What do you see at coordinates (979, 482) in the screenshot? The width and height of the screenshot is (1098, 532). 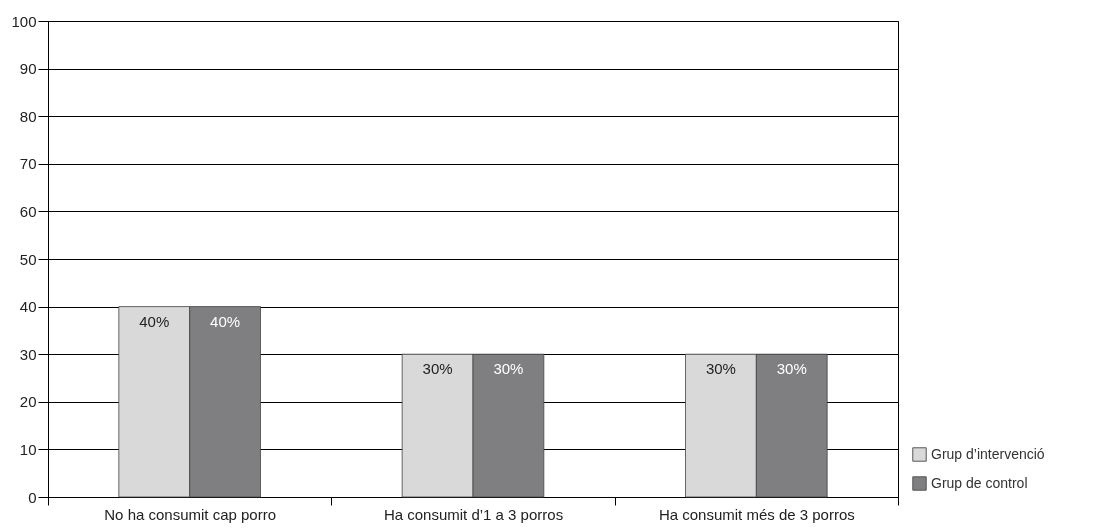 I see `legend-label: Grup de control` at bounding box center [979, 482].